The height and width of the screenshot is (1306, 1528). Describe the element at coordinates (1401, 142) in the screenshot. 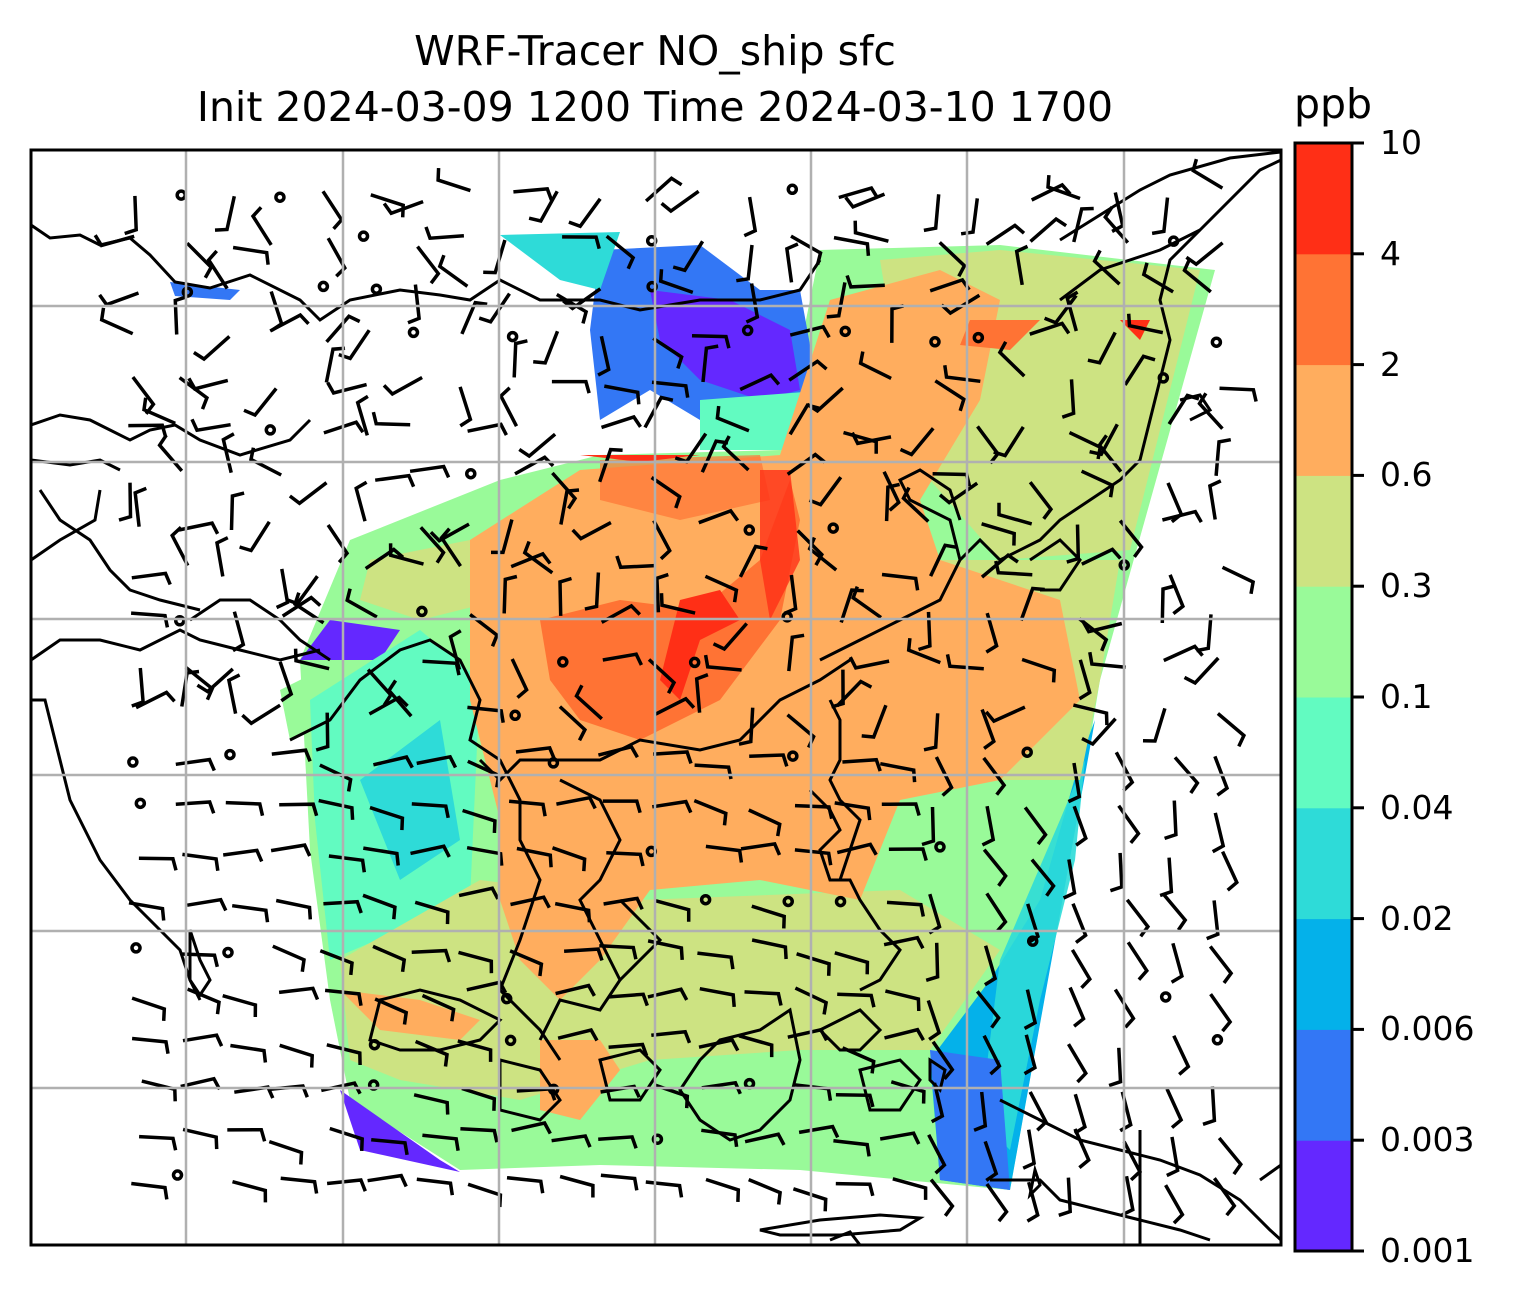

I see `colorbar-tick-label: 10` at that location.